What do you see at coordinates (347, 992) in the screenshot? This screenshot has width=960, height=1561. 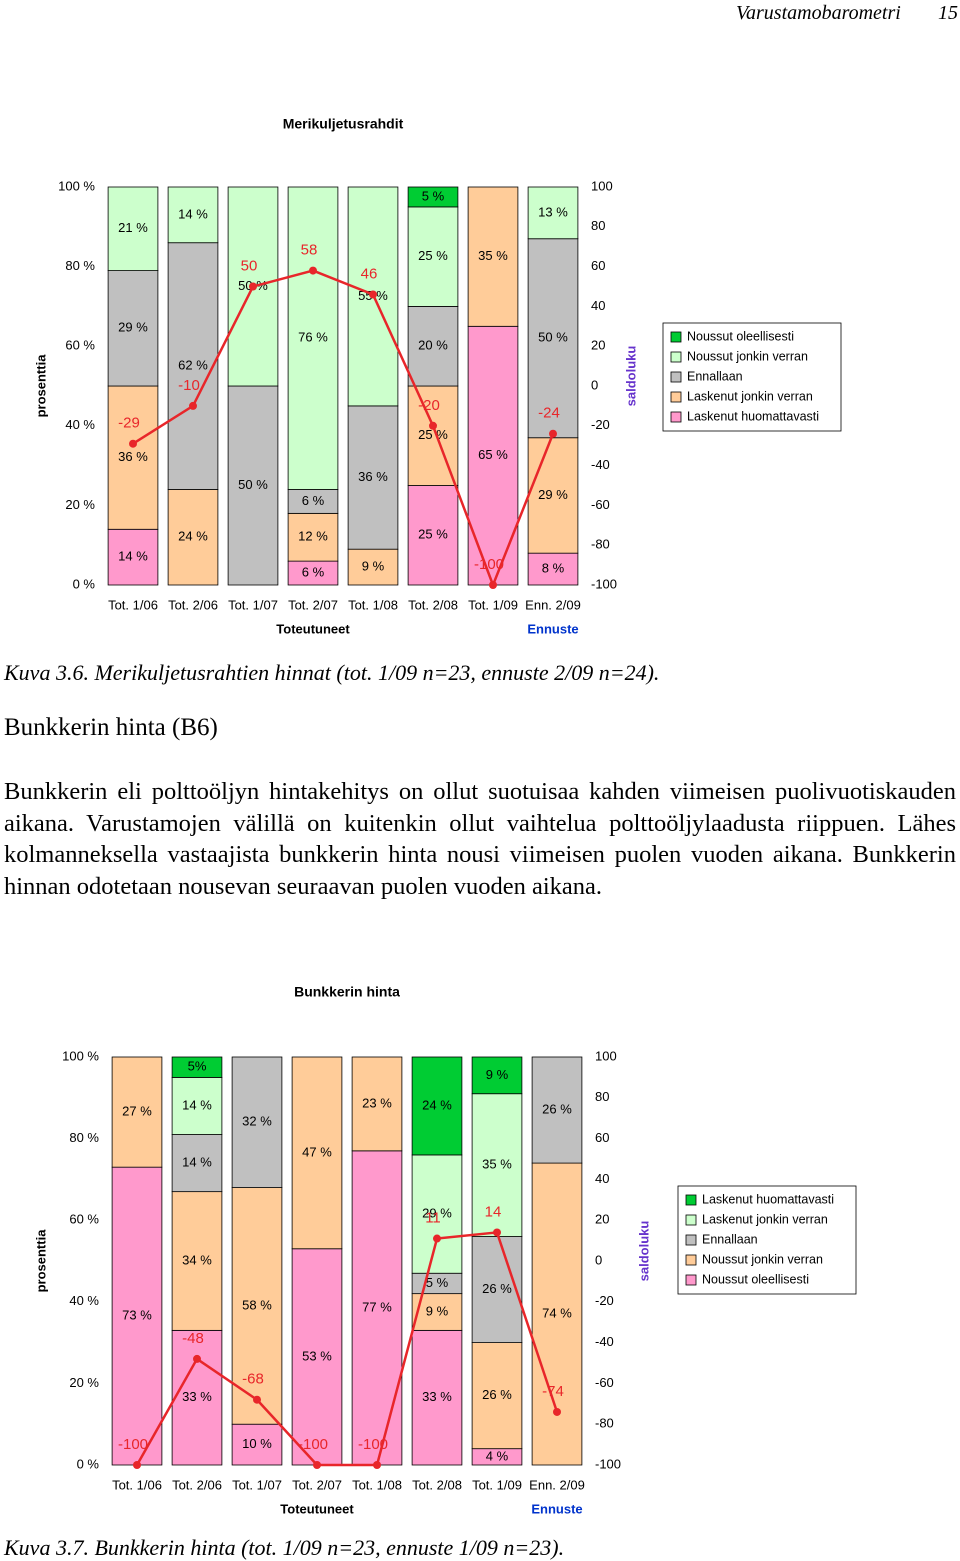 I see `chart-title: Bunkkerin hinta` at bounding box center [347, 992].